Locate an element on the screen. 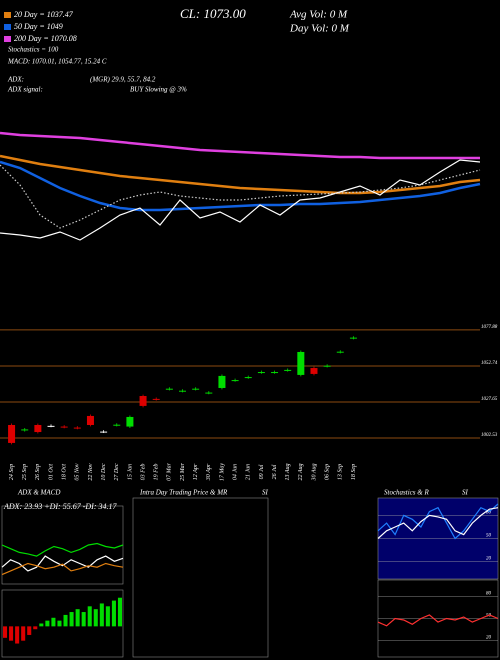 The image size is (500, 660). x-tick-label: 22 Nov is located at coordinates (91, 472).